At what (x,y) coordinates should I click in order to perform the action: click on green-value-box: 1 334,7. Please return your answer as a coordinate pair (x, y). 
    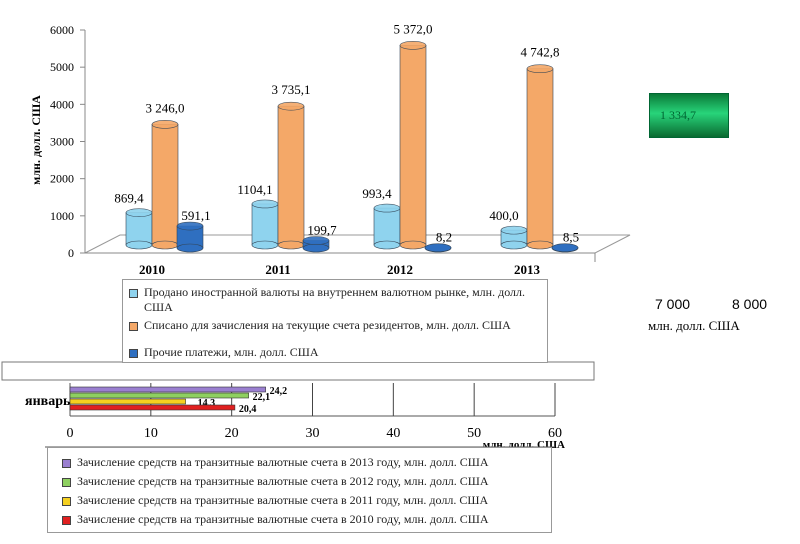
    Looking at the image, I should click on (689, 115).